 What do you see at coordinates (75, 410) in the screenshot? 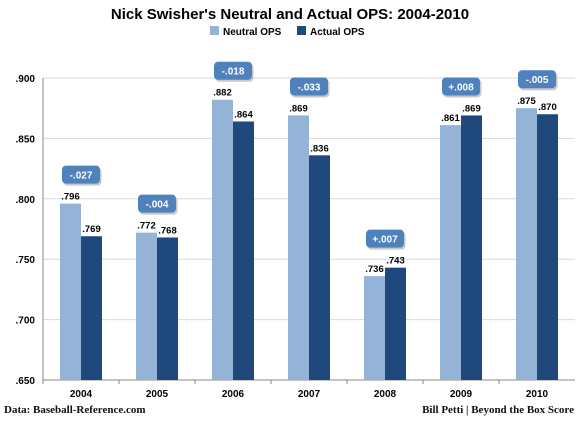
I see `source-note: Data: Baseball-Reference.com` at bounding box center [75, 410].